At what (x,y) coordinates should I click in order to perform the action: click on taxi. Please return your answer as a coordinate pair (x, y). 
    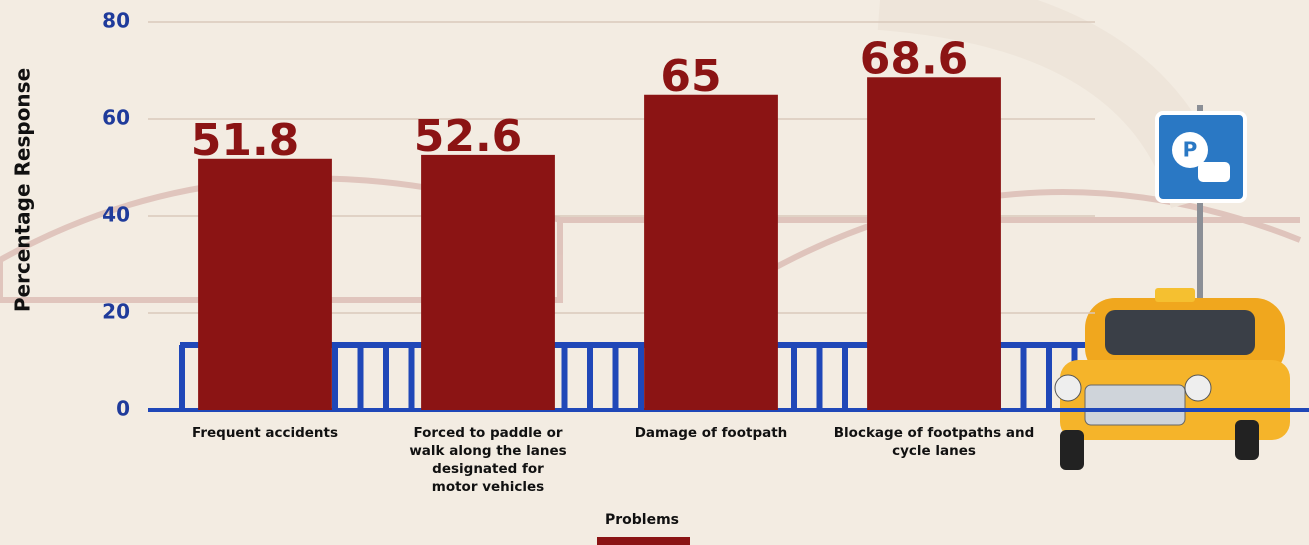
    Looking at the image, I should click on (1172, 379).